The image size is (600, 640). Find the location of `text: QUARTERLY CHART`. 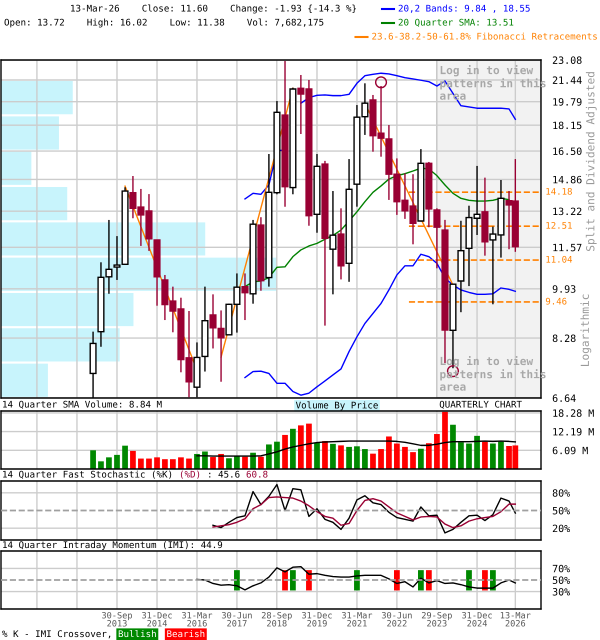

text: QUARTERLY CHART is located at coordinates (481, 404).